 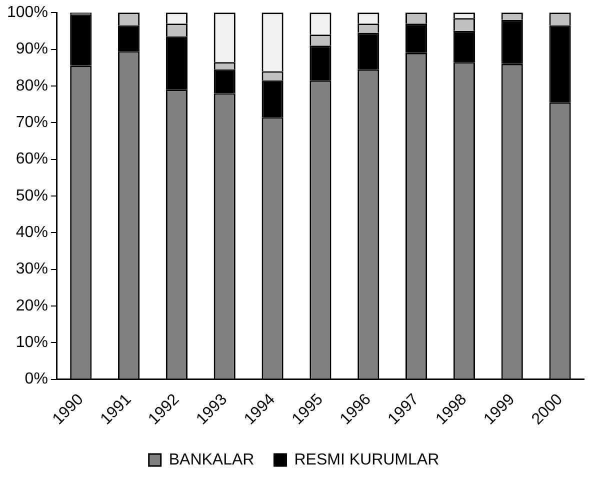 What do you see at coordinates (32, 159) in the screenshot?
I see `y-tick-label: 60%` at bounding box center [32, 159].